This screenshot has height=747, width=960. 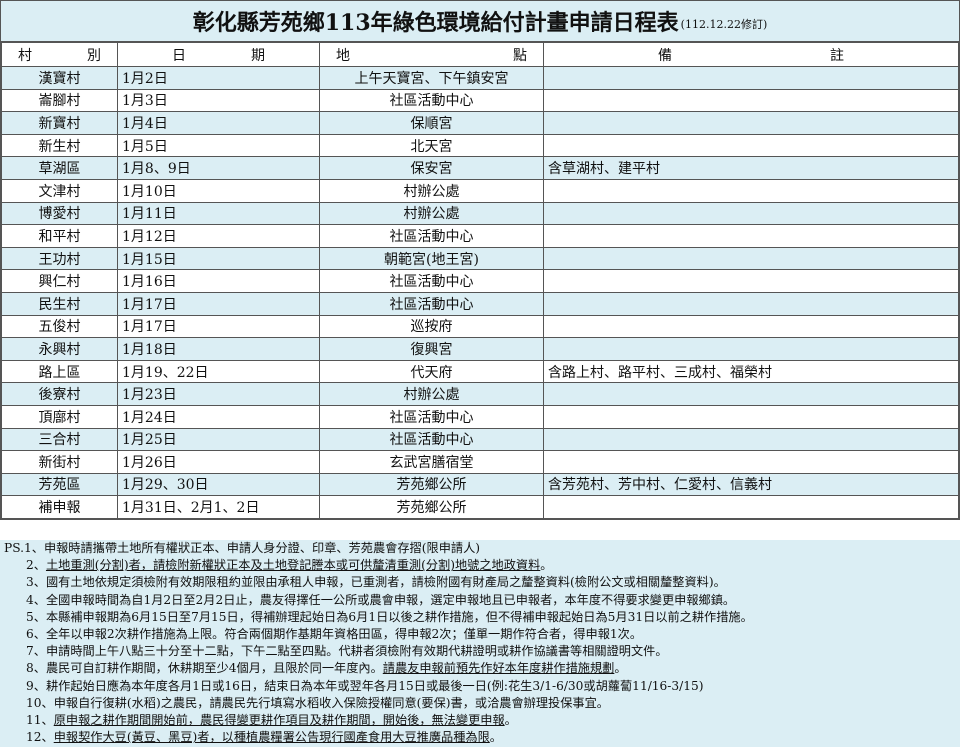 I want to click on cell-village: 崙腳村, so click(x=59, y=100).